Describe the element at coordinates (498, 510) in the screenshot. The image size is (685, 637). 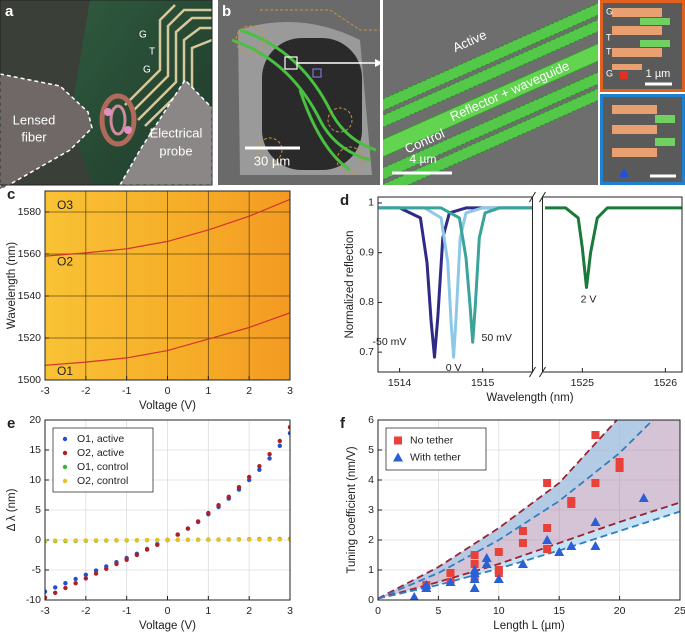
I see `fit-line` at that location.